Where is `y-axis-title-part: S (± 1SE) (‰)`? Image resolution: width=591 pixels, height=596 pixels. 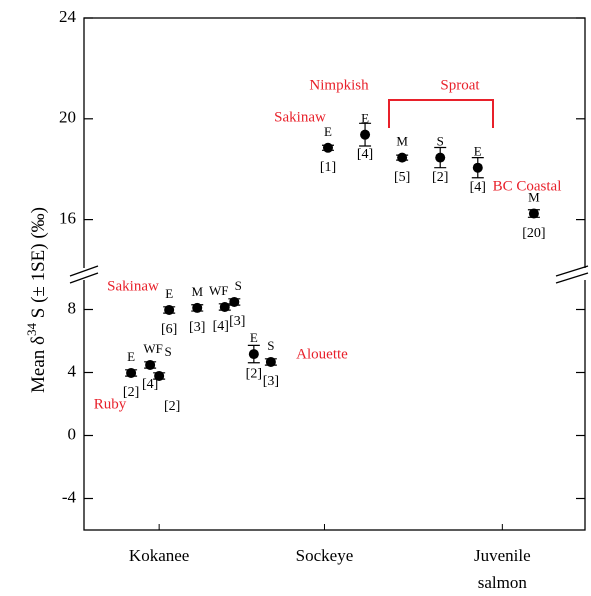
y-axis-title-part: S (± 1SE) (‰) is located at coordinates (38, 265).